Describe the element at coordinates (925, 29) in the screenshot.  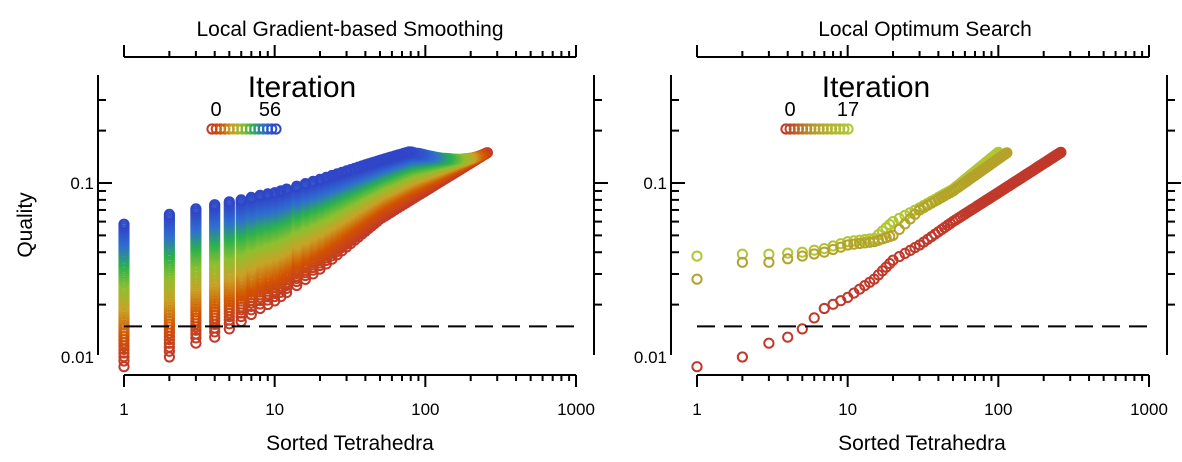
I see `chart-title: Local Optimum Search` at that location.